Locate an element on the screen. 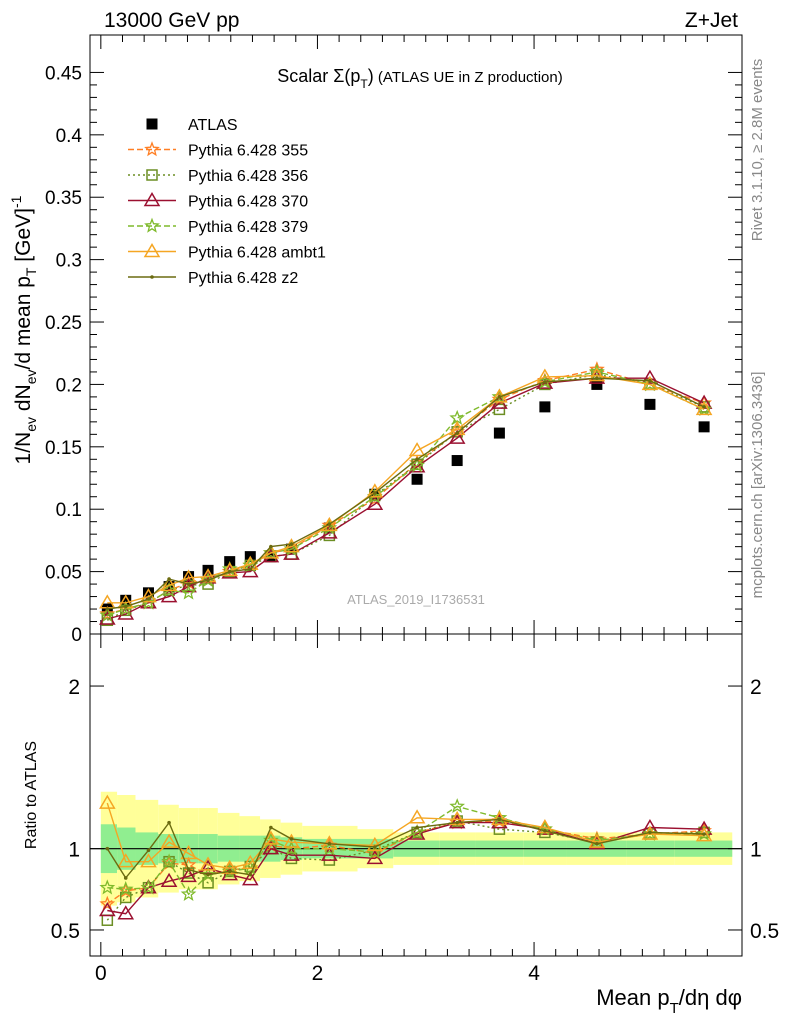  ratio-series-z2 is located at coordinates (405, 848).